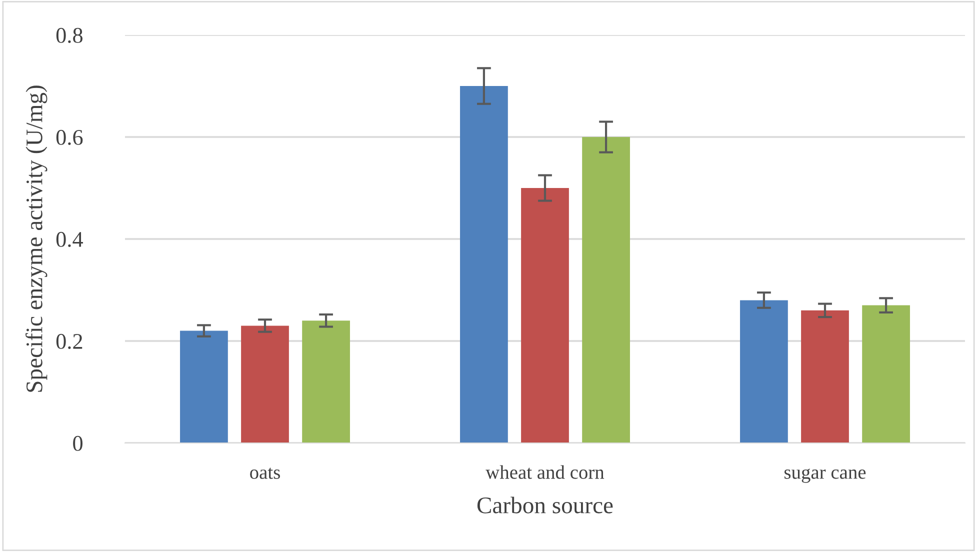  What do you see at coordinates (825, 475) in the screenshot?
I see `x-tick-label: sugar cane` at bounding box center [825, 475].